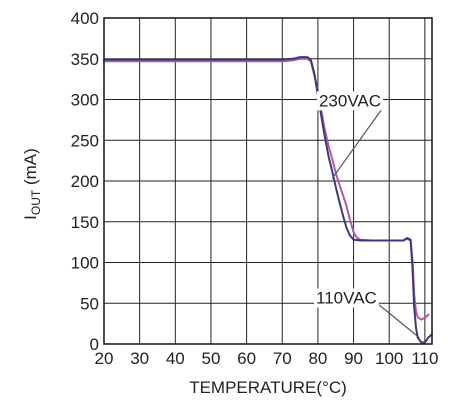 This screenshot has height=402, width=458. What do you see at coordinates (85, 18) in the screenshot?
I see `y-tick-label: 400` at bounding box center [85, 18].